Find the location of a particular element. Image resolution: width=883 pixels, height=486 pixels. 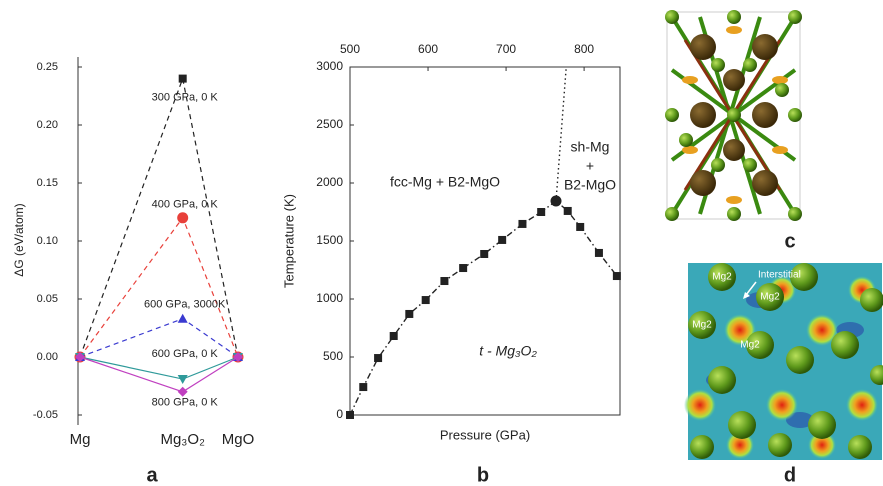

x-tick-label: 600 is located at coordinates (428, 49).